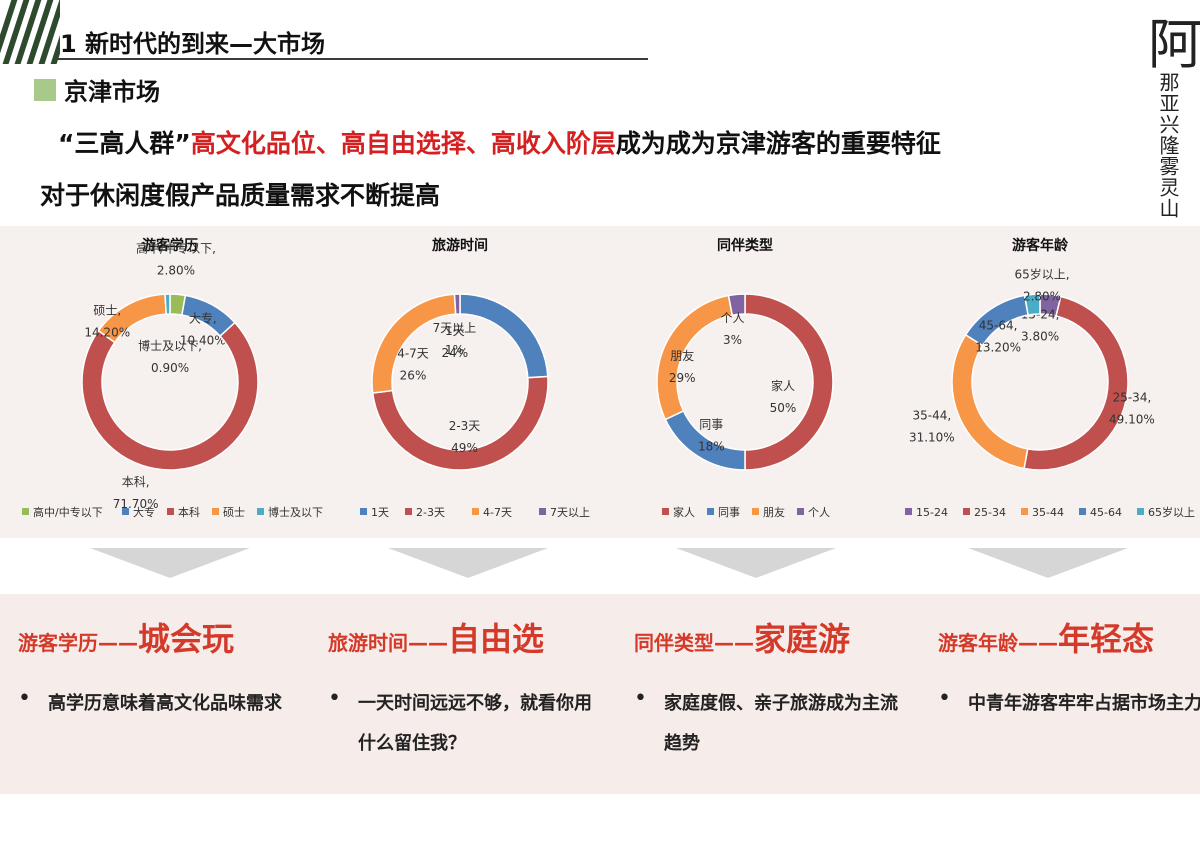 Image resolution: width=1200 pixels, height=849 pixels. What do you see at coordinates (684, 512) in the screenshot?
I see `legend-label: 家人` at bounding box center [684, 512].